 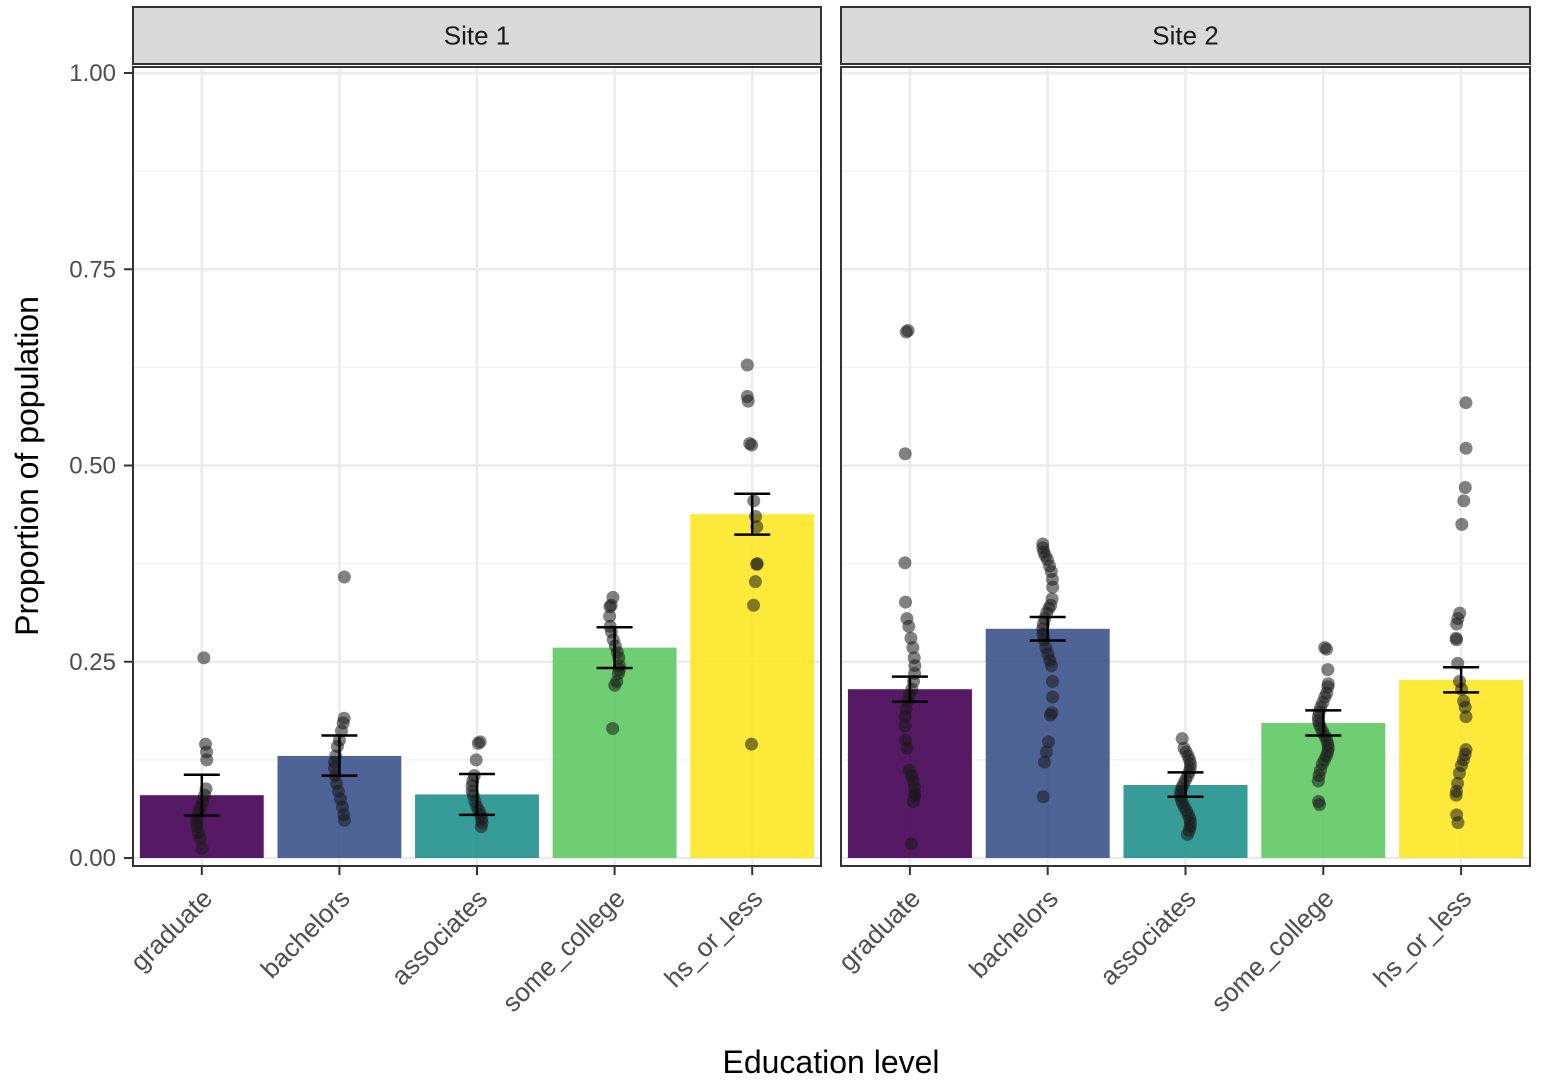 I want to click on y-axis-title: Proportion of population, so click(x=27, y=466).